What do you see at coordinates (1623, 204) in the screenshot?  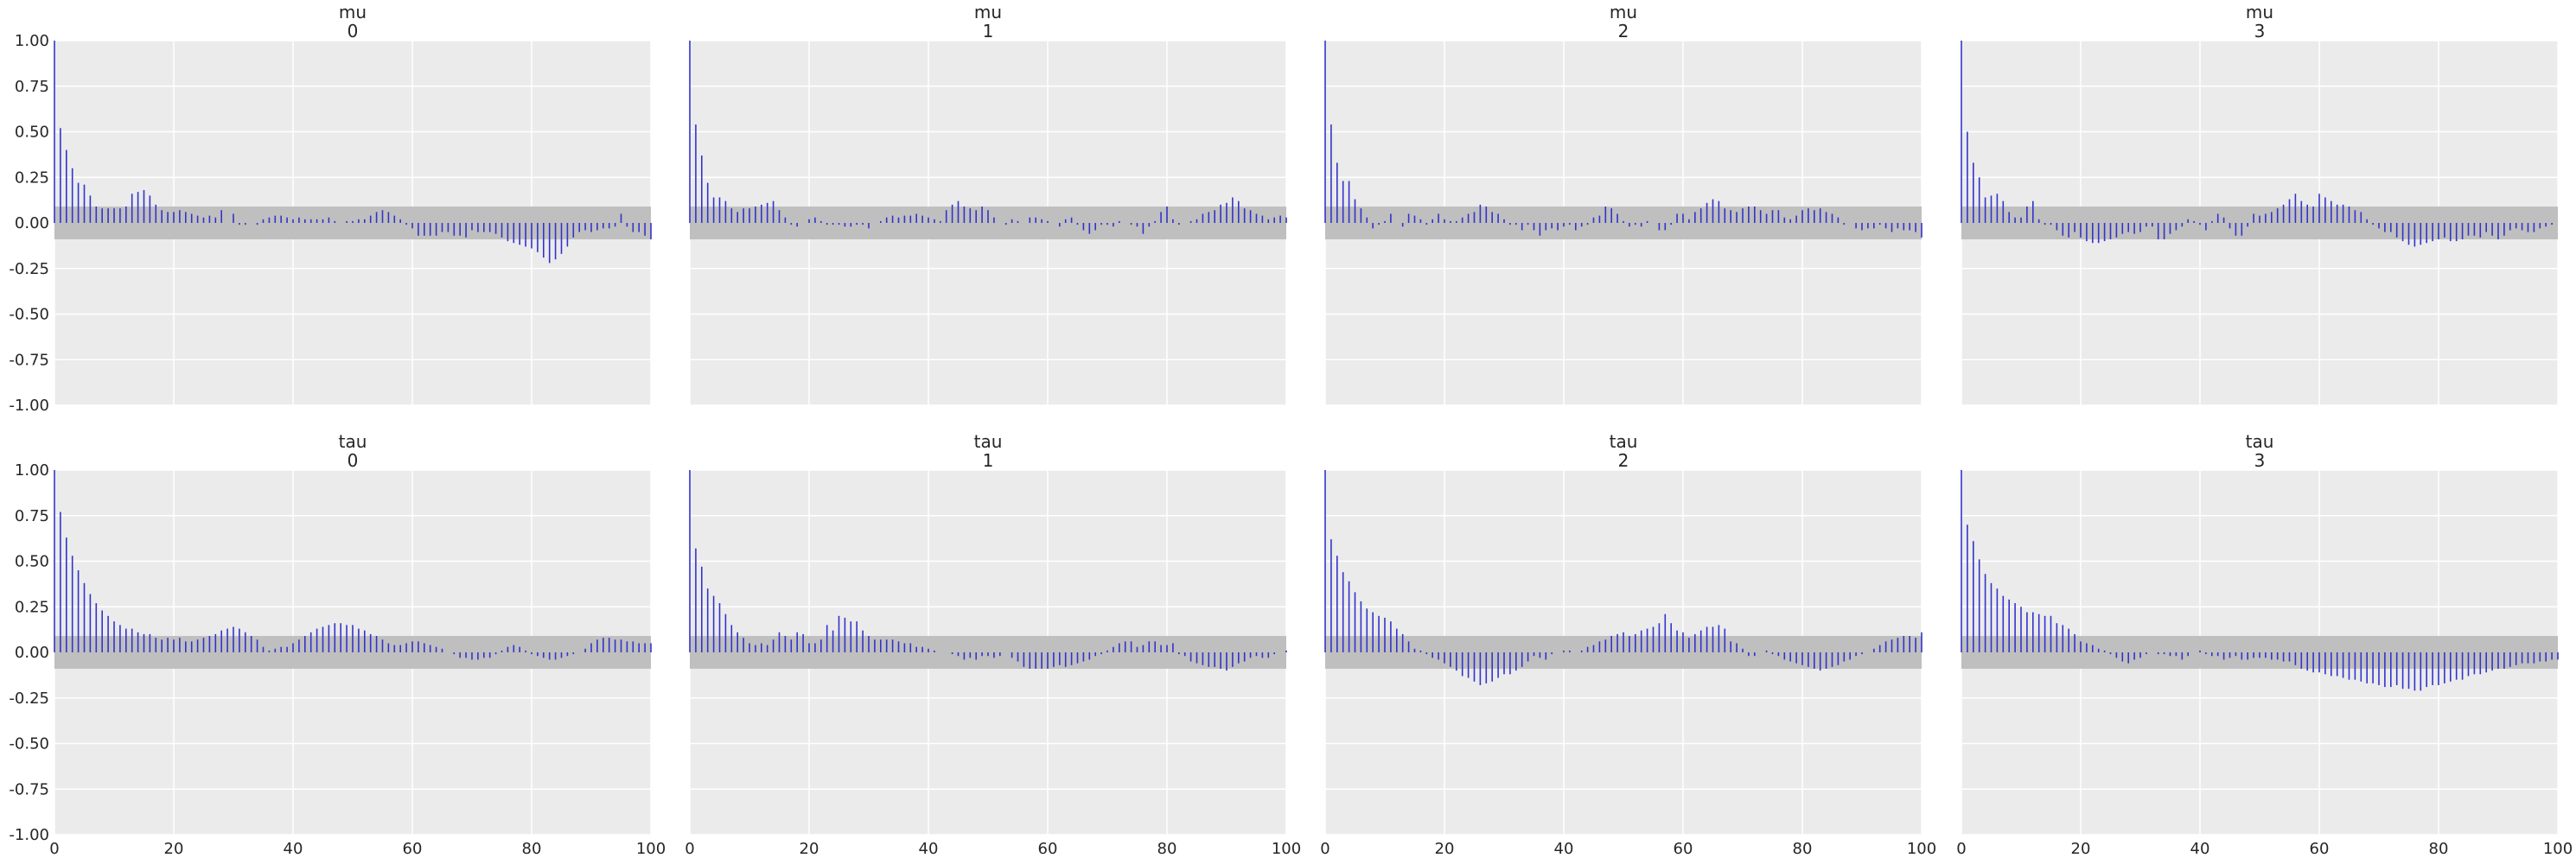 I see `acf-panel: mu2` at bounding box center [1623, 204].